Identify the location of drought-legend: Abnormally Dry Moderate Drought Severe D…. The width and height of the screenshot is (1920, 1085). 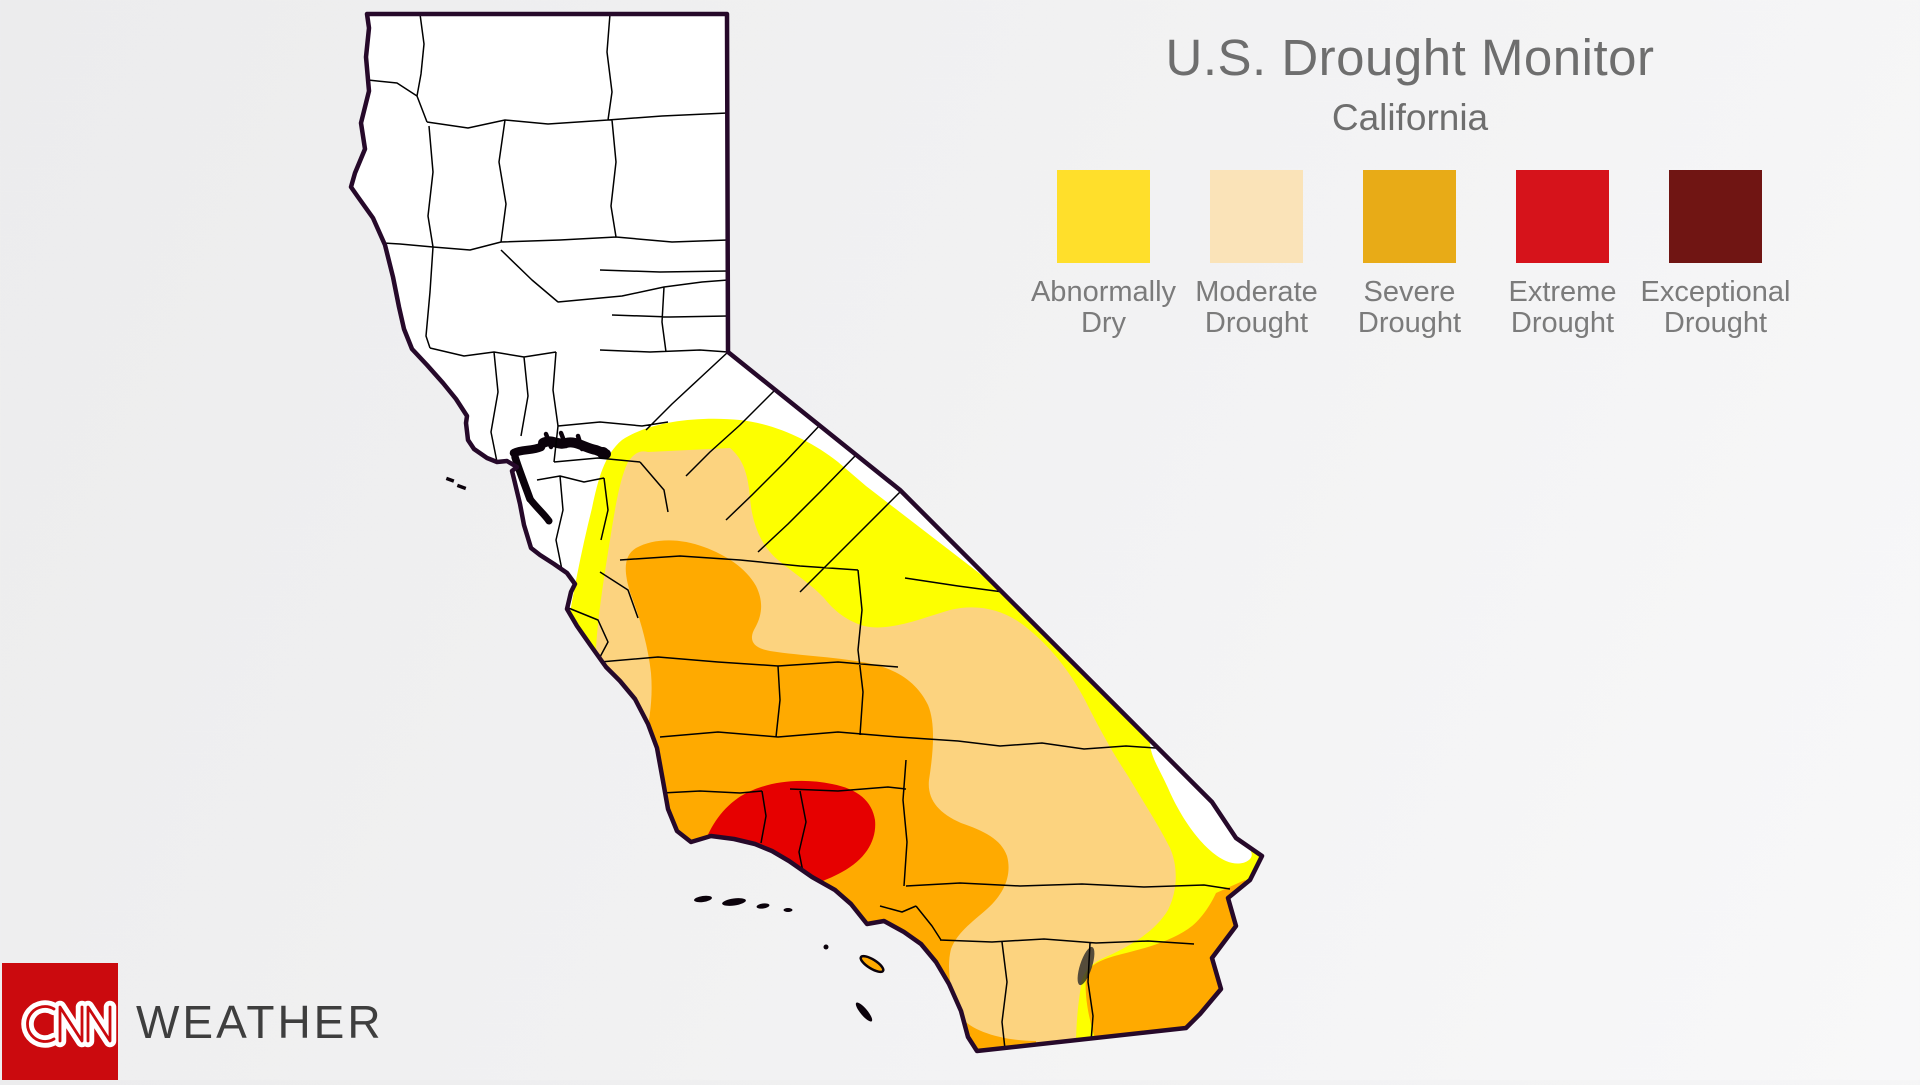
(1409, 254).